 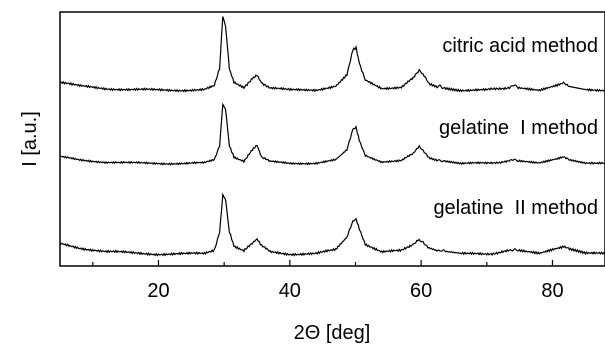 What do you see at coordinates (552, 291) in the screenshot?
I see `x-tick-label: 80` at bounding box center [552, 291].